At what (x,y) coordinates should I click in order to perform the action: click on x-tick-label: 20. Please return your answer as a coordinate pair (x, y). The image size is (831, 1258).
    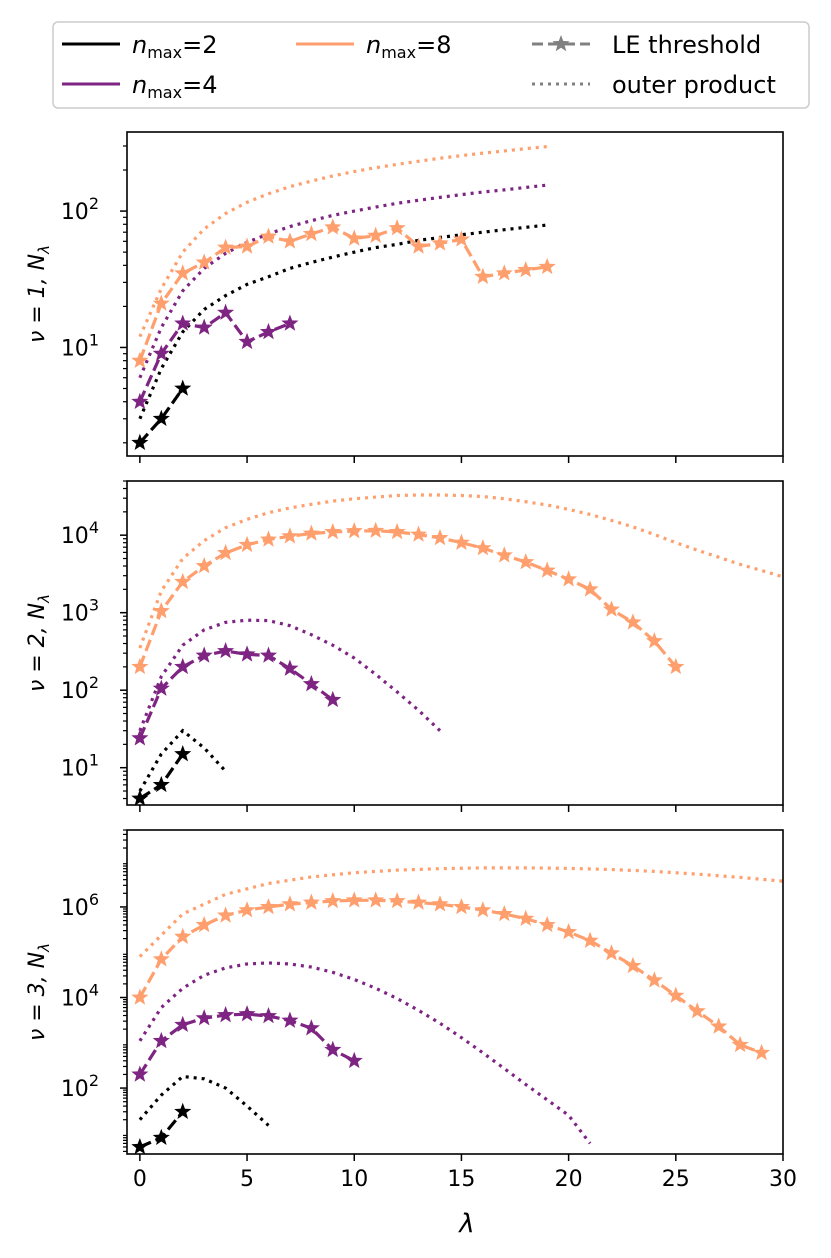
    Looking at the image, I should click on (569, 1179).